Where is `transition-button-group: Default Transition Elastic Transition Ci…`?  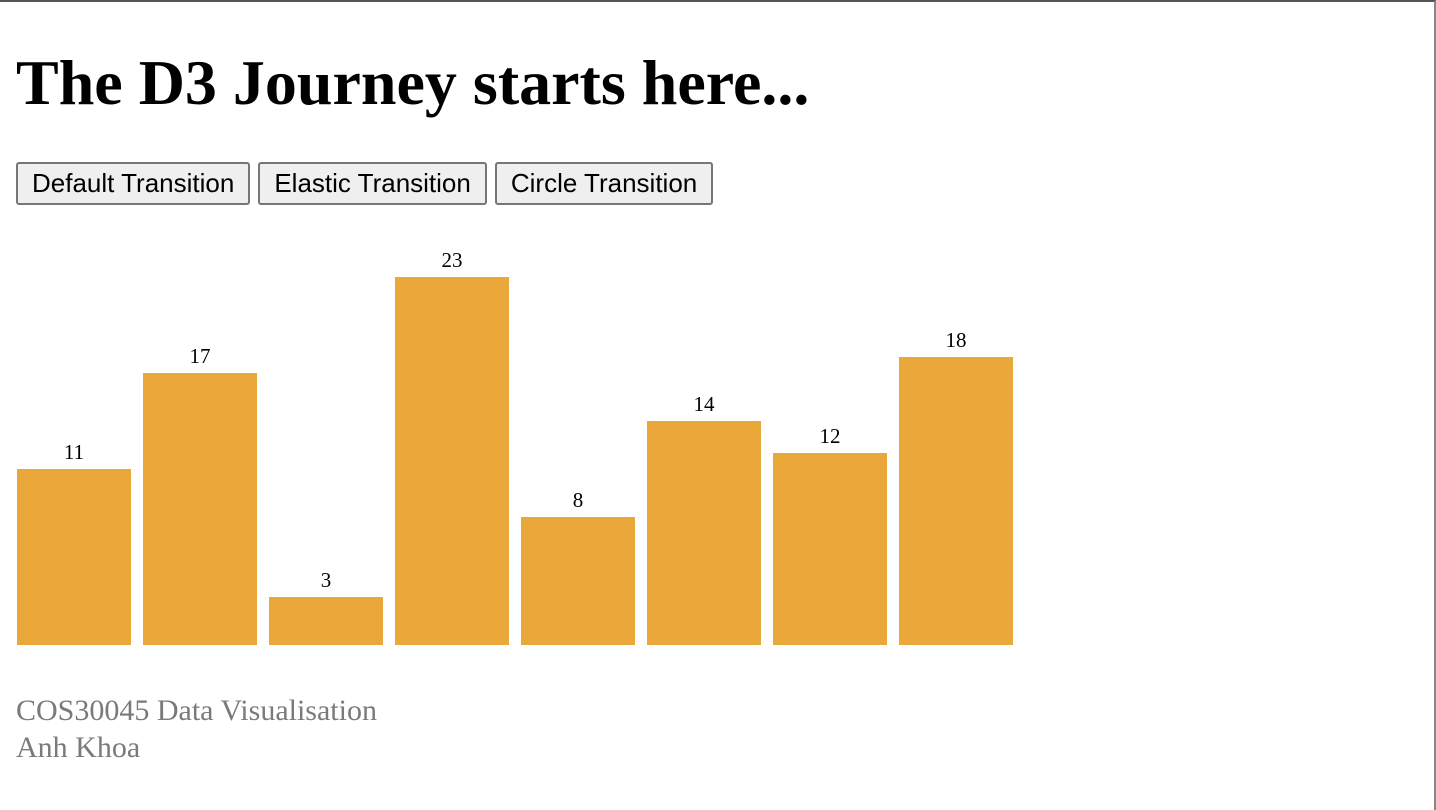 transition-button-group: Default Transition Elastic Transition Ci… is located at coordinates (365, 183).